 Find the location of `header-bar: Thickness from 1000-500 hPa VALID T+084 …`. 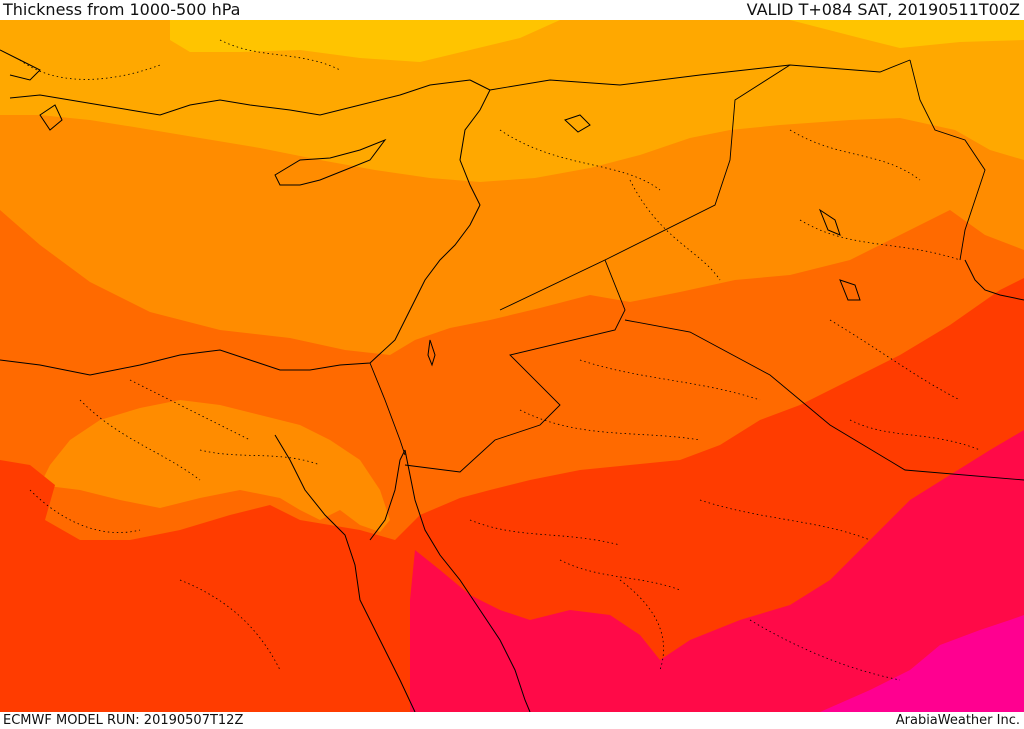

header-bar: Thickness from 1000-500 hPa VALID T+084 … is located at coordinates (512, 10).